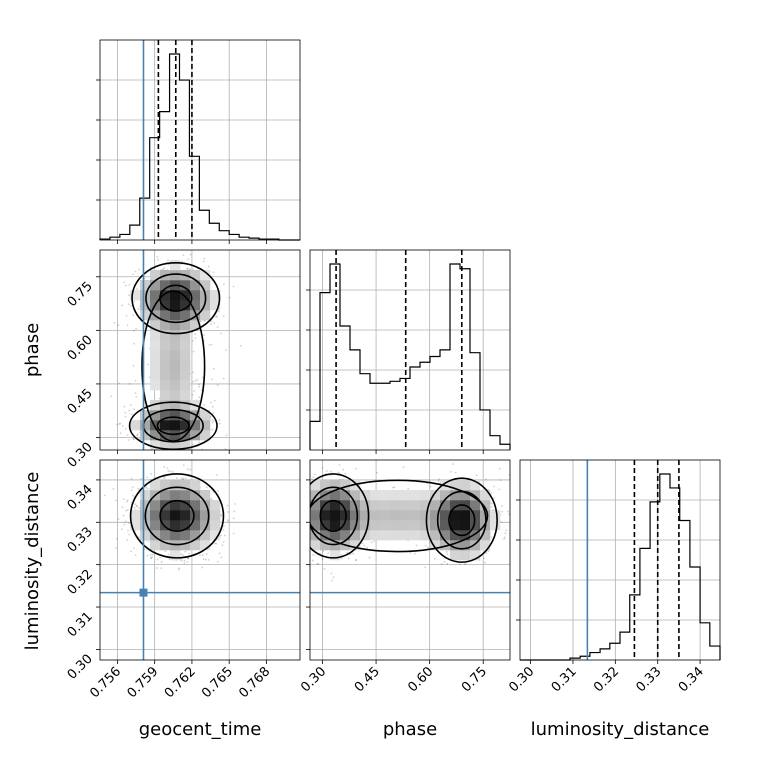 The height and width of the screenshot is (760, 760). I want to click on y-tick-label: 0.45, so click(80, 401).